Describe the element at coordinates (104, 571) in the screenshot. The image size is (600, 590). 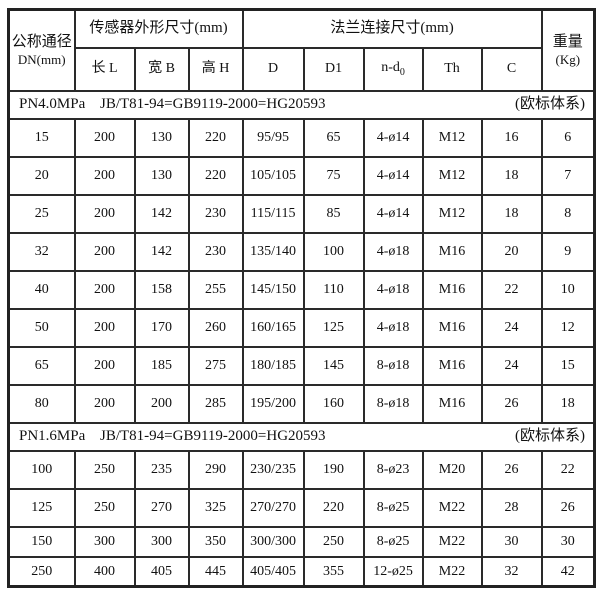
I see `table-cell: 400` at that location.